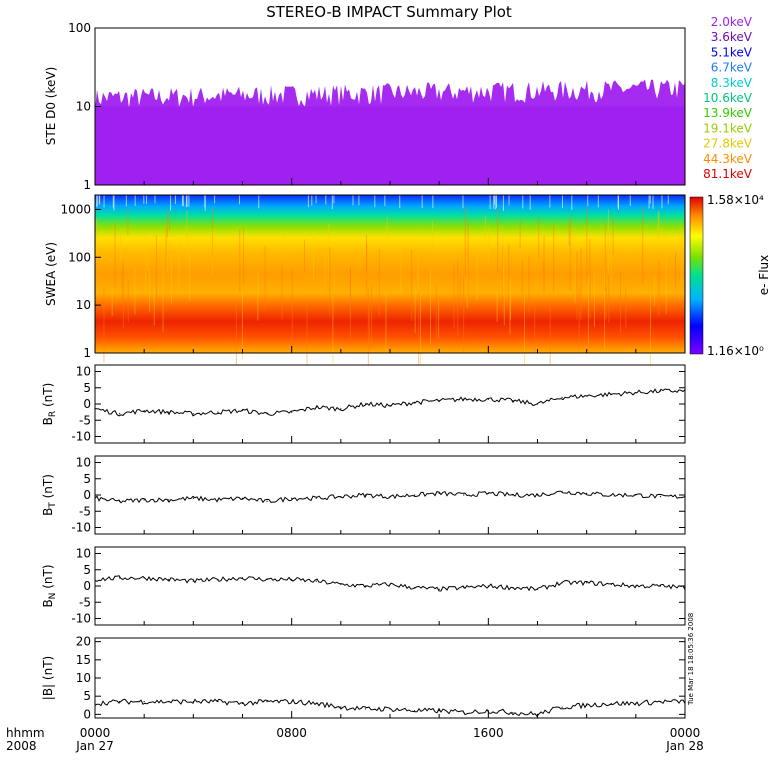  What do you see at coordinates (83, 305) in the screenshot?
I see `swea-ytick-label-10: 10` at bounding box center [83, 305].